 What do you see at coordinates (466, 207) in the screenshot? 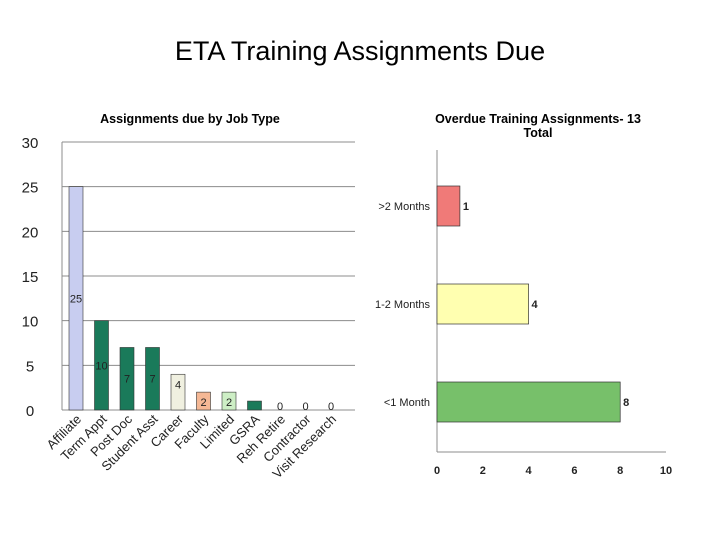
I see `data-label: 1` at bounding box center [466, 207].